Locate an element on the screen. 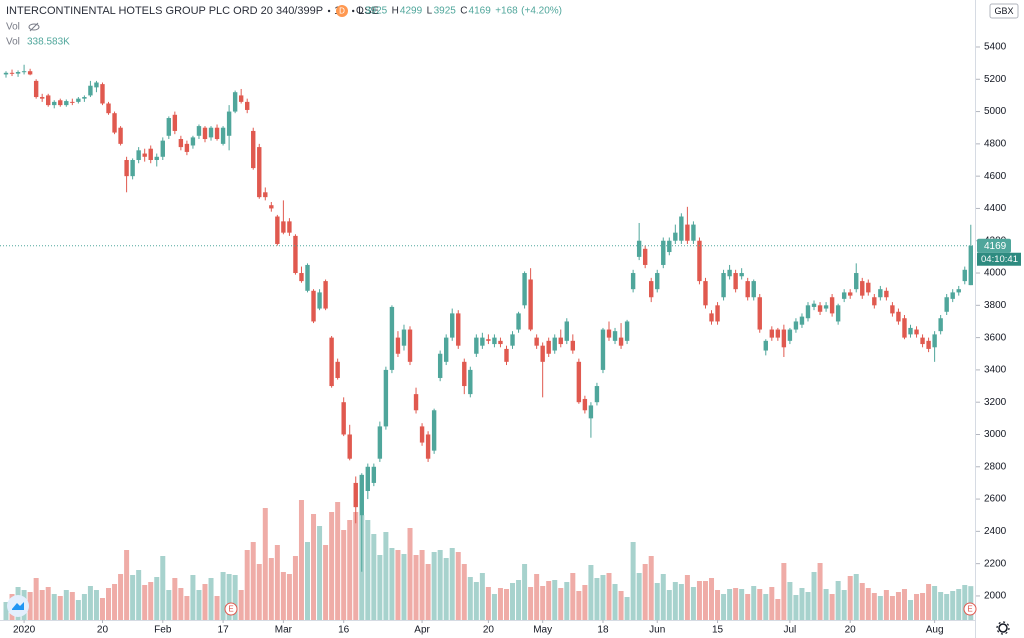 The width and height of the screenshot is (1024, 638). x-tick-label: Aug is located at coordinates (935, 630).